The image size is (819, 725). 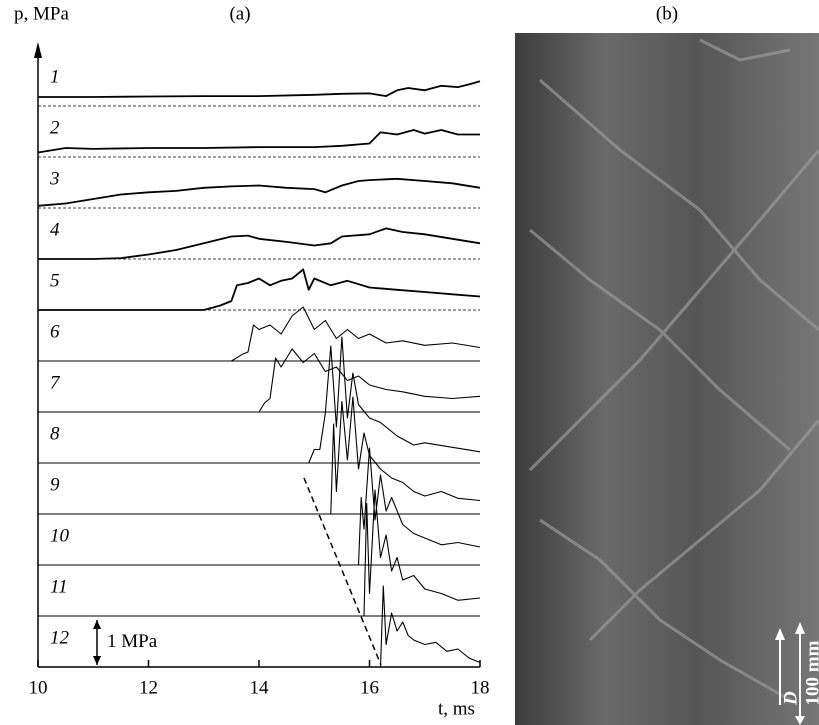 I want to click on panel-a-title: (a), so click(x=239, y=13).